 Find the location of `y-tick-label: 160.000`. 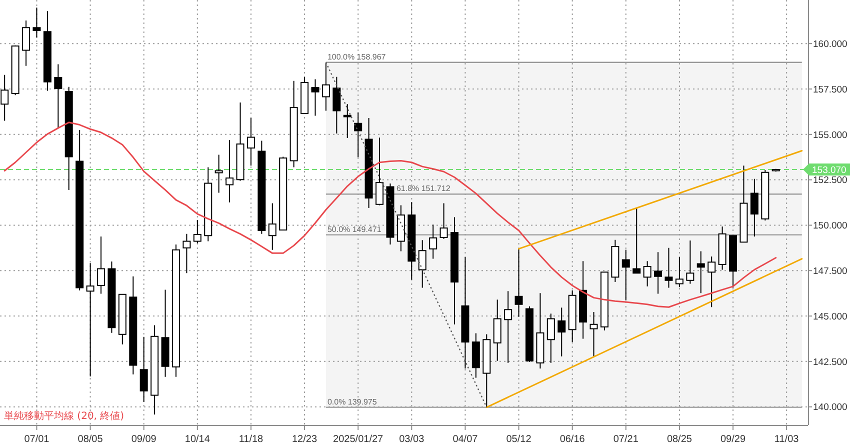

y-tick-label: 160.000 is located at coordinates (830, 44).